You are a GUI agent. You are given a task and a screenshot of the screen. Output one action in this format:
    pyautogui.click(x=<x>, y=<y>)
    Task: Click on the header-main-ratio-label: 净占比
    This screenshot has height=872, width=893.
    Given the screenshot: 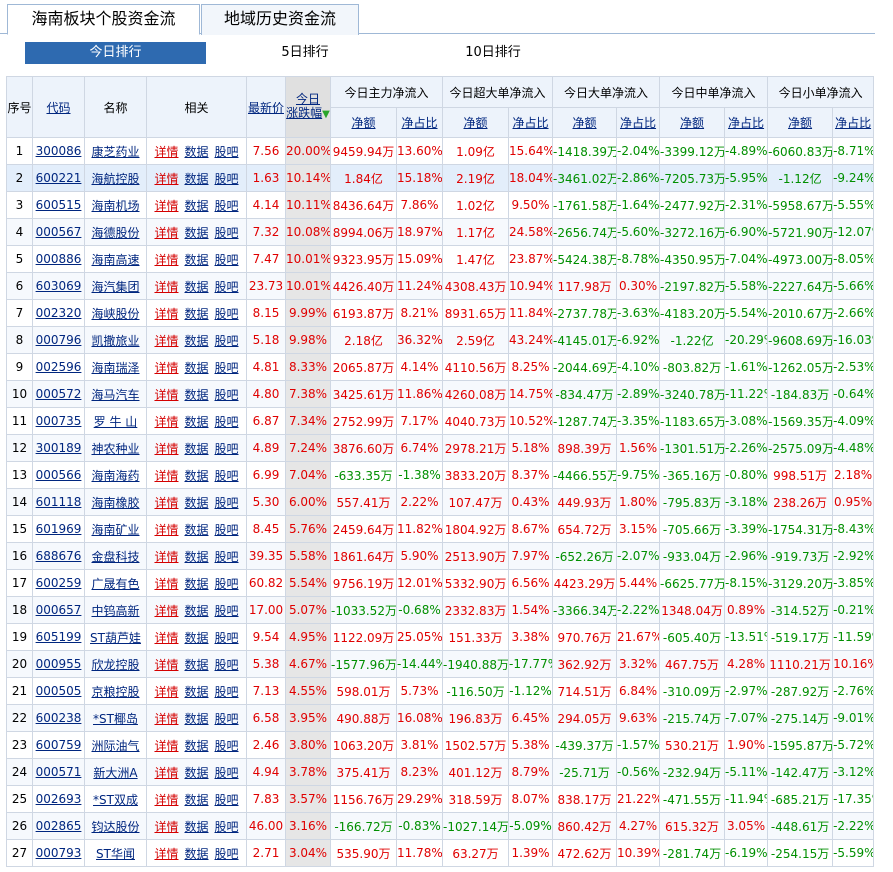 What is the action you would take?
    pyautogui.click(x=419, y=123)
    